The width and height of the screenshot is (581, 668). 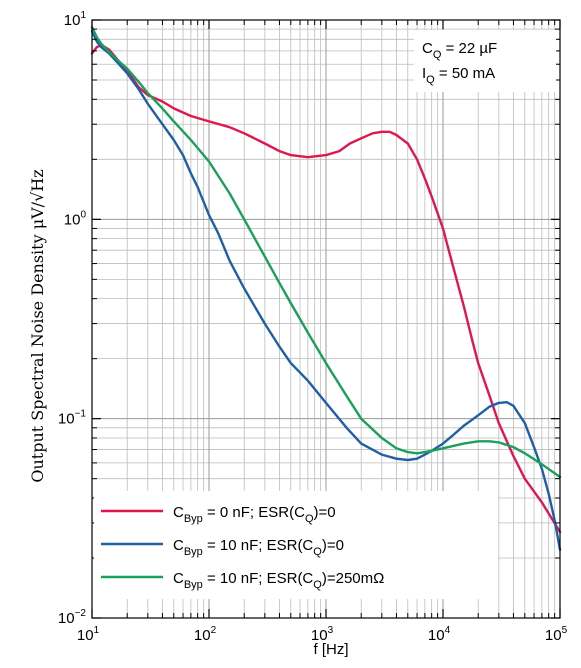 What do you see at coordinates (330, 649) in the screenshot?
I see `x-axis-label: f [Hz]` at bounding box center [330, 649].